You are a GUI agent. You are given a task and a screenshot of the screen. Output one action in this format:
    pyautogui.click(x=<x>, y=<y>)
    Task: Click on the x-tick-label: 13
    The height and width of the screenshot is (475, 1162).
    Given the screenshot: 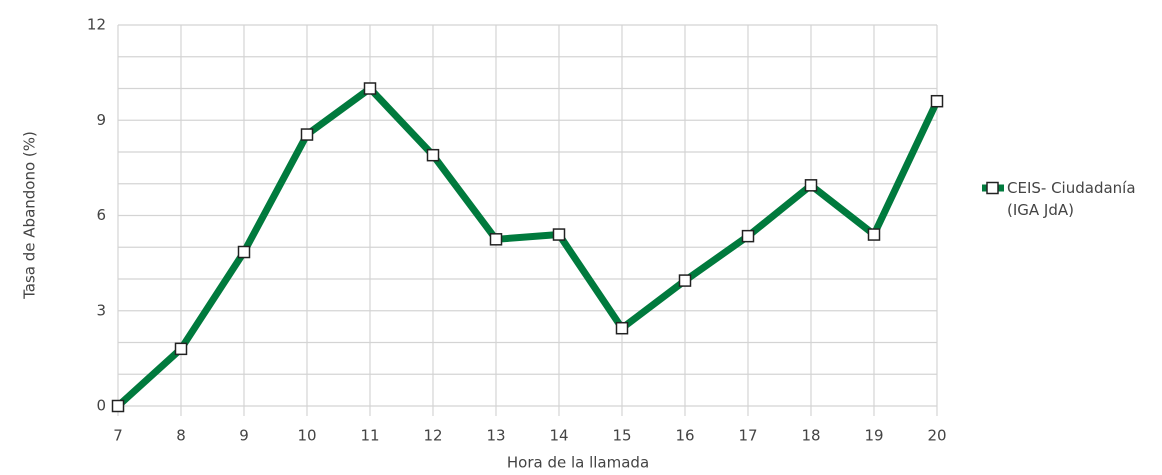 What is the action you would take?
    pyautogui.click(x=495, y=436)
    